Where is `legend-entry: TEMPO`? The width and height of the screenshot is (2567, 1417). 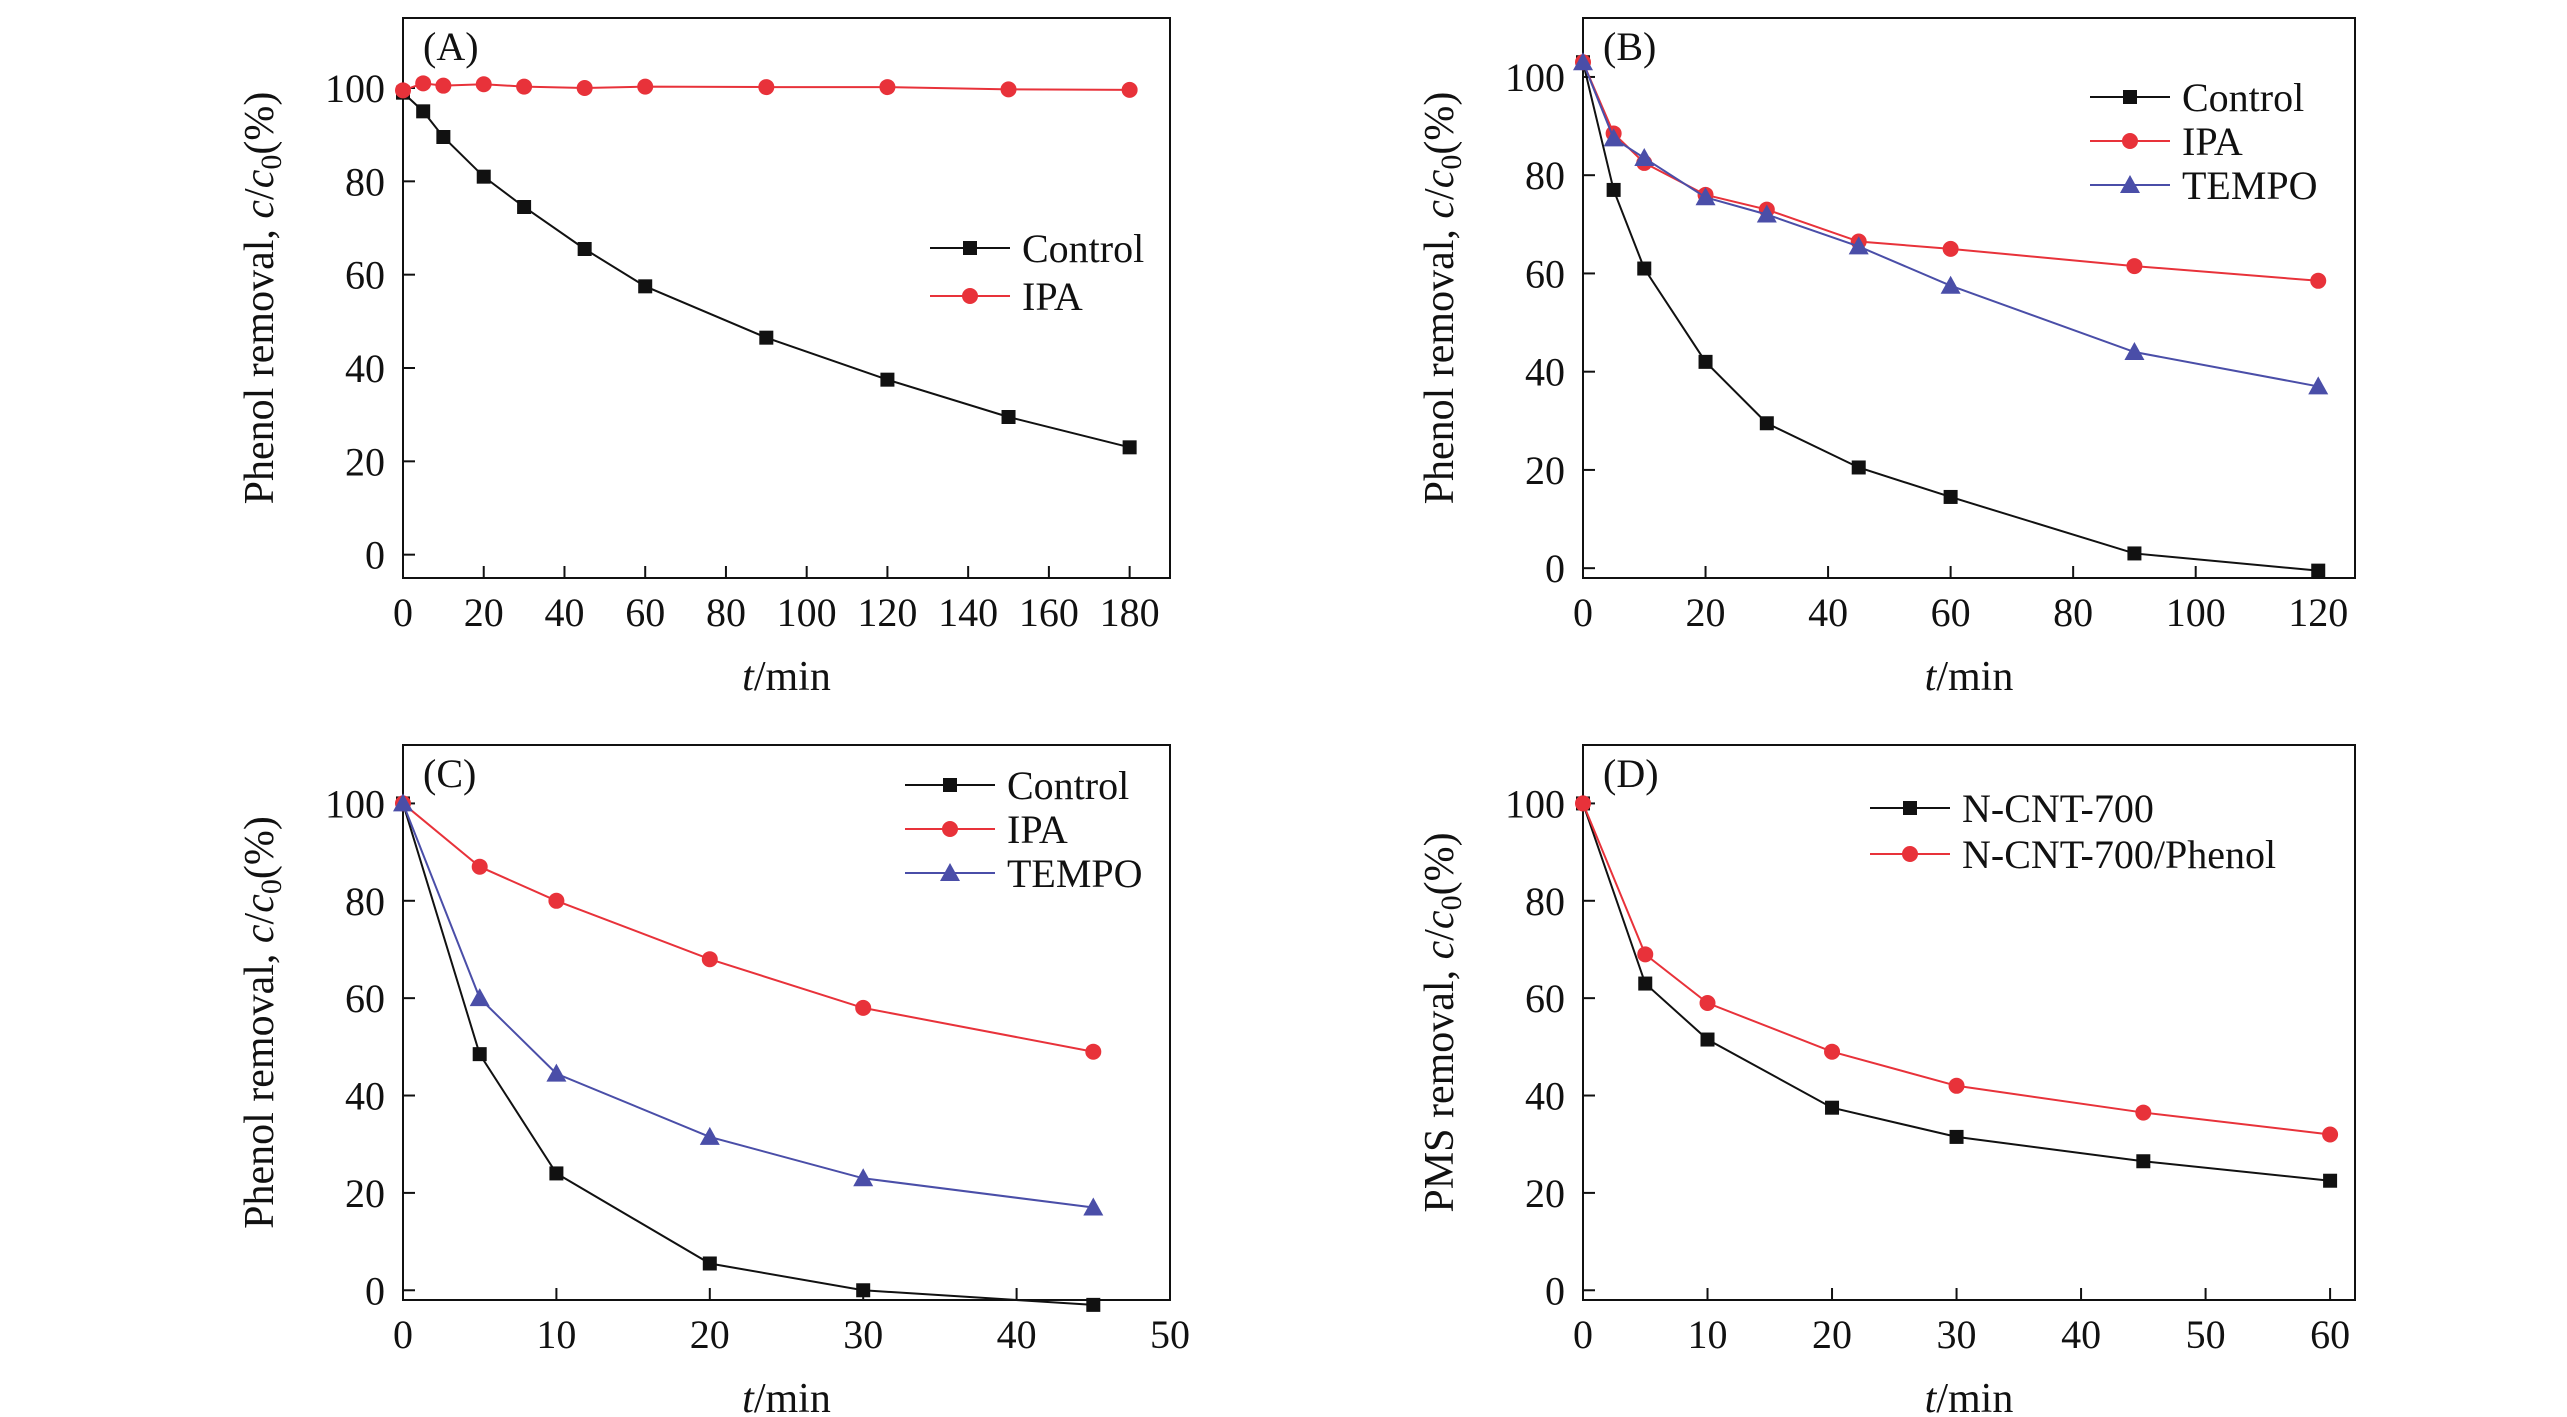
legend-entry: TEMPO is located at coordinates (2204, 185).